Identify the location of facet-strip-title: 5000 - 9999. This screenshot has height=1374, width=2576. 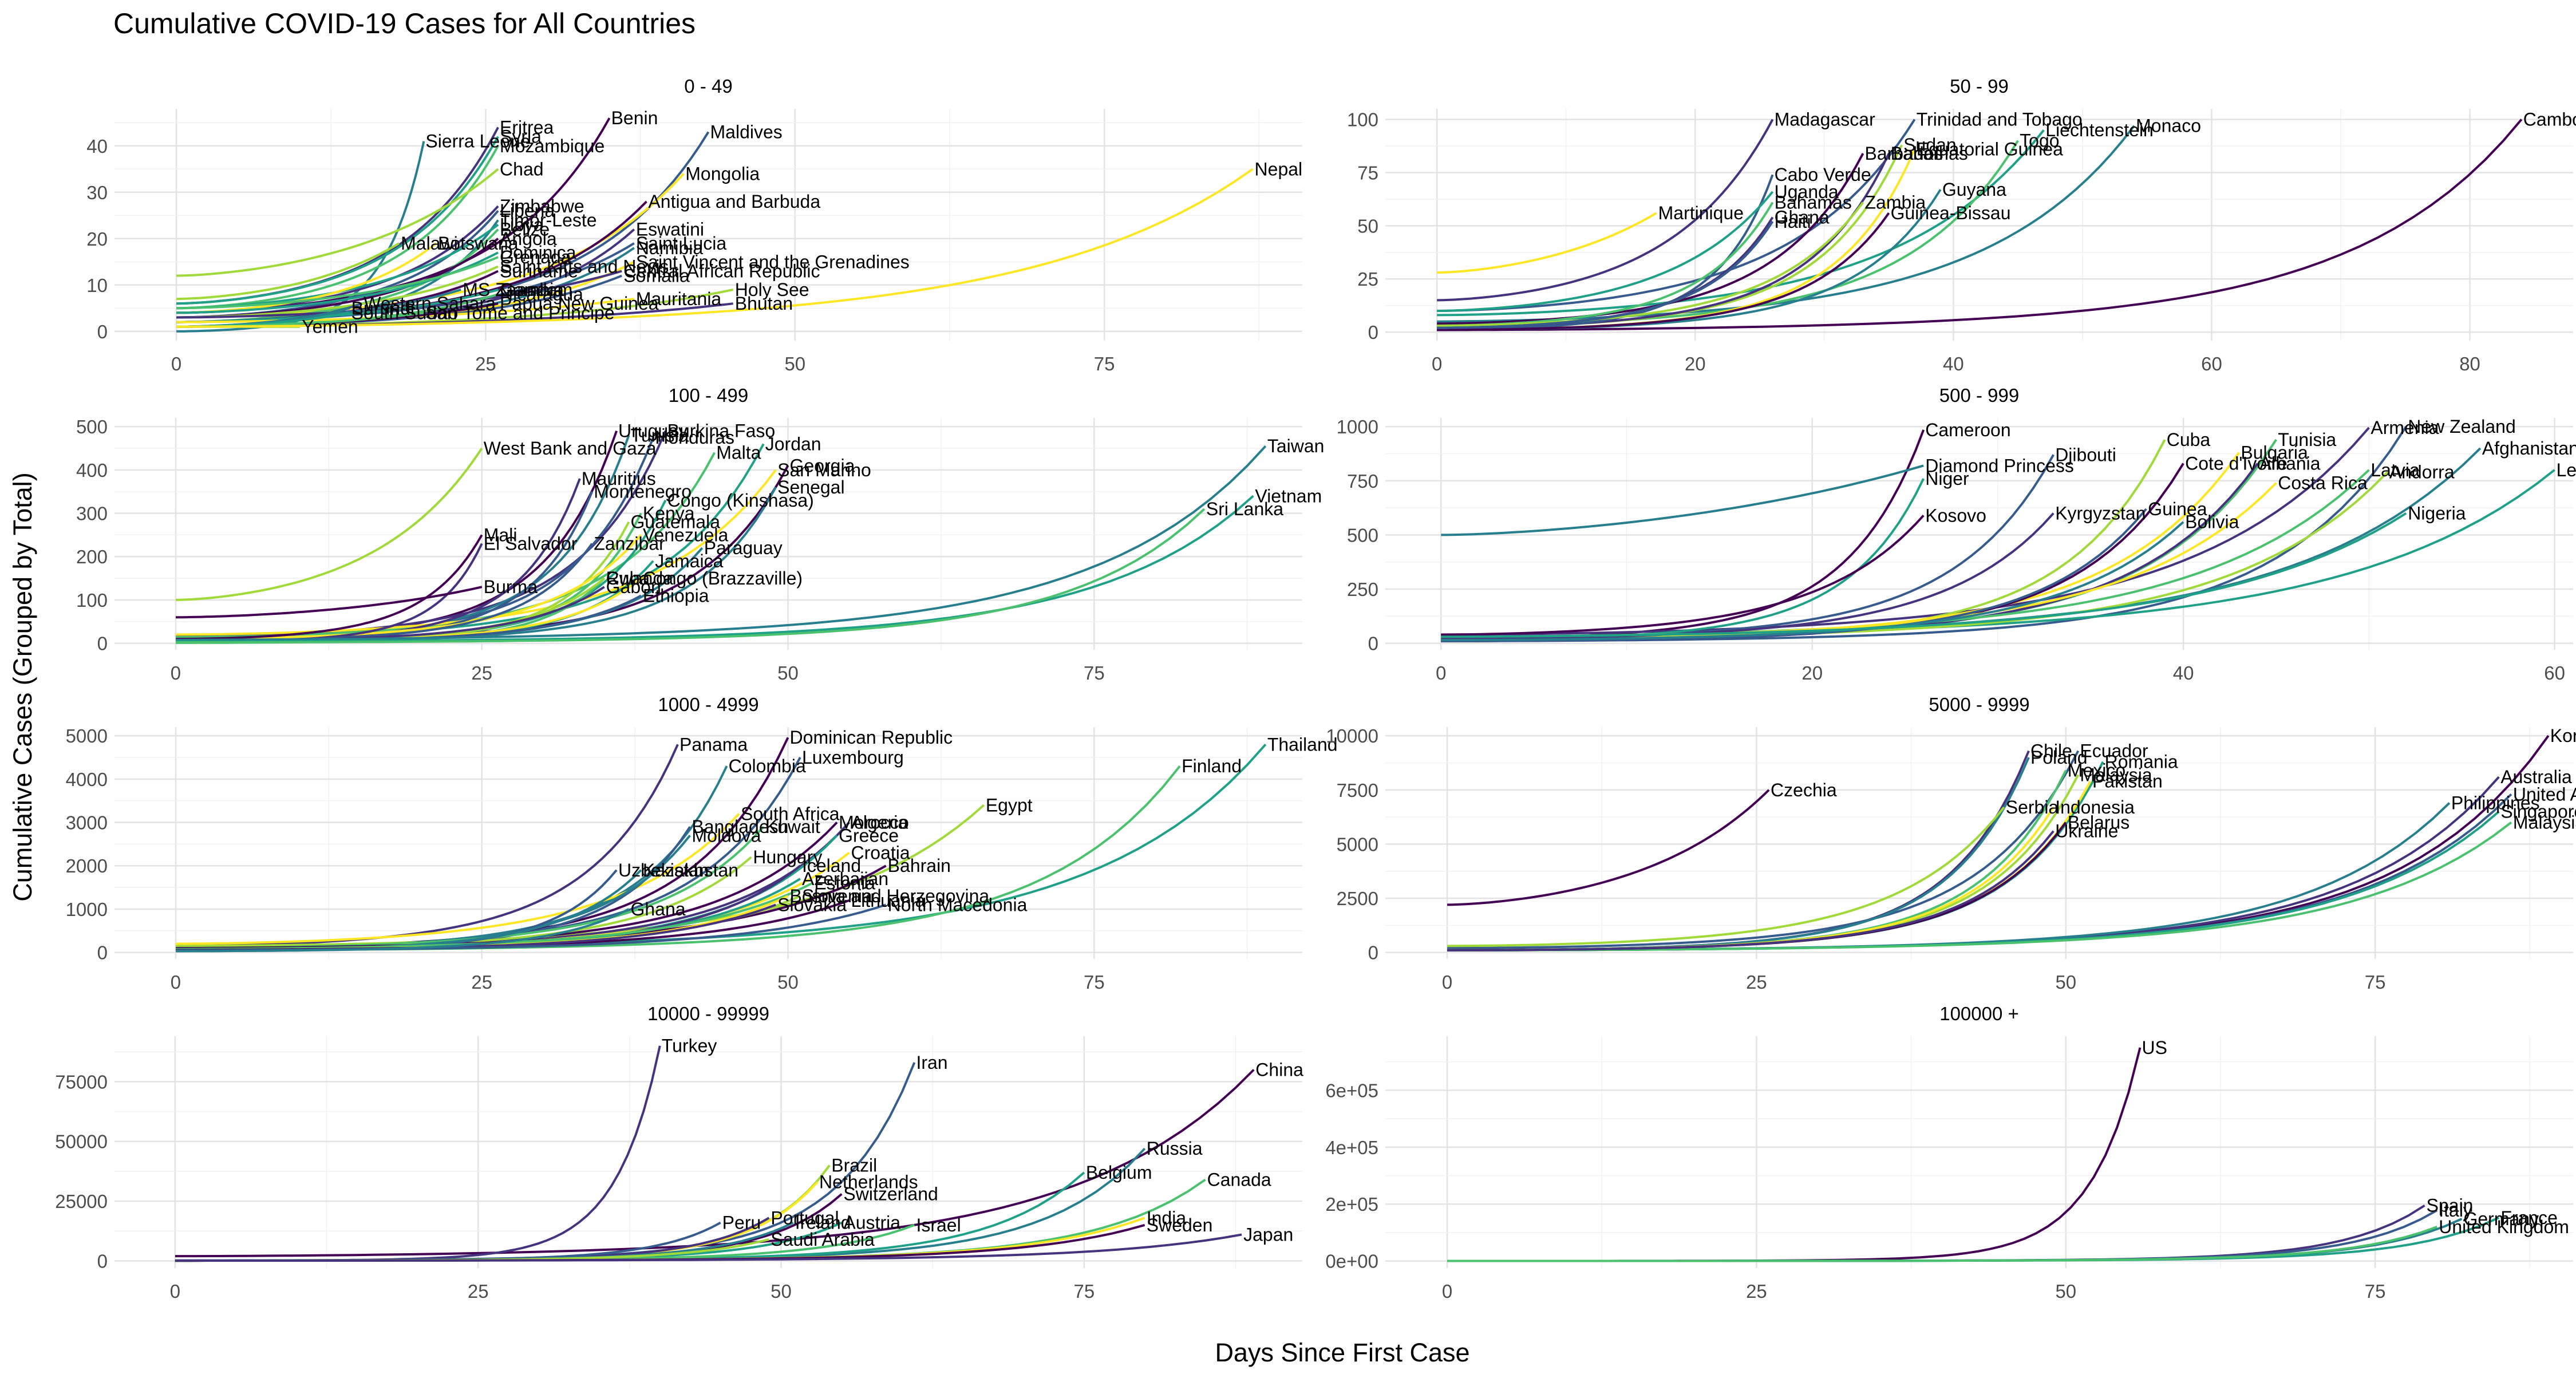
(1979, 704).